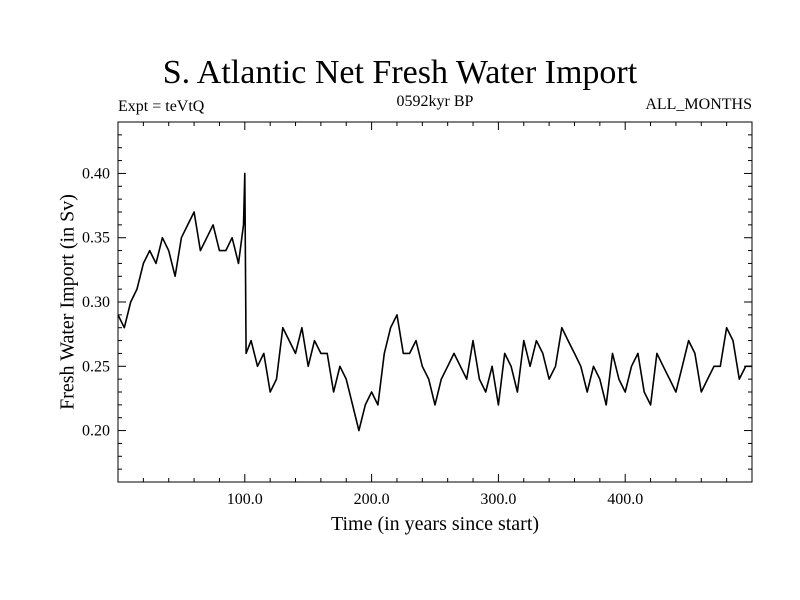 Image resolution: width=800 pixels, height=600 pixels. What do you see at coordinates (400, 72) in the screenshot?
I see `chart-title: S. Atlantic Net Fresh Water Import` at bounding box center [400, 72].